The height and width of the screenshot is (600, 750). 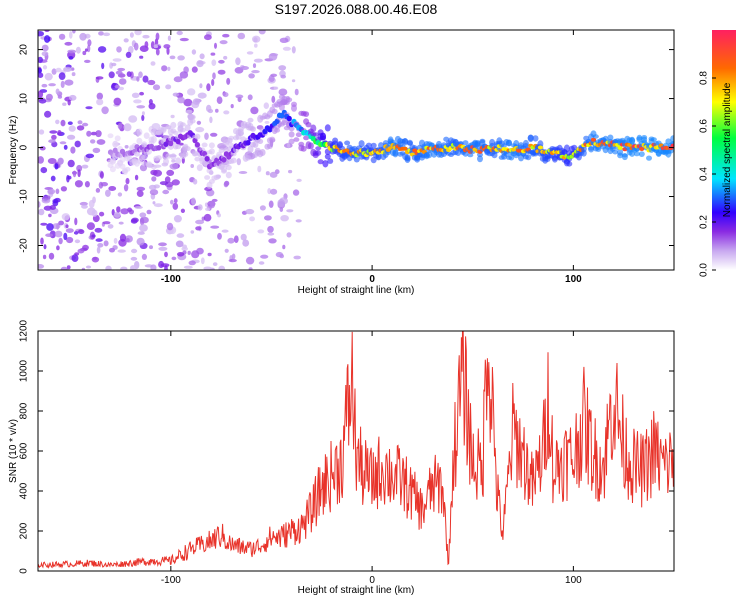 What do you see at coordinates (356, 9) in the screenshot?
I see `figure-title: S197.2026.088.00.46.E08` at bounding box center [356, 9].